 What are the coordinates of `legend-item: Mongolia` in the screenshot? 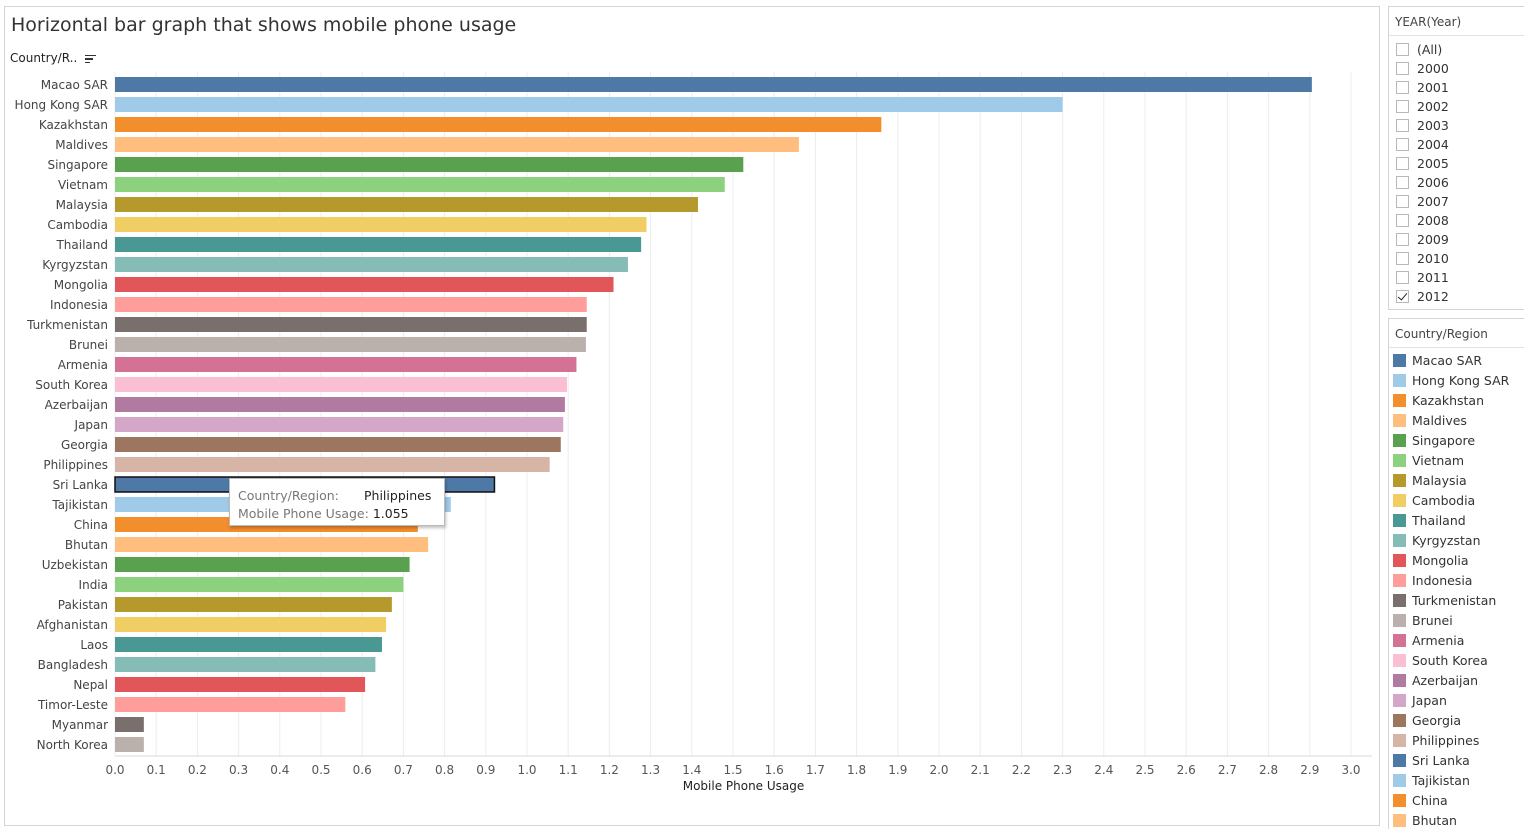 It's located at (1456, 560).